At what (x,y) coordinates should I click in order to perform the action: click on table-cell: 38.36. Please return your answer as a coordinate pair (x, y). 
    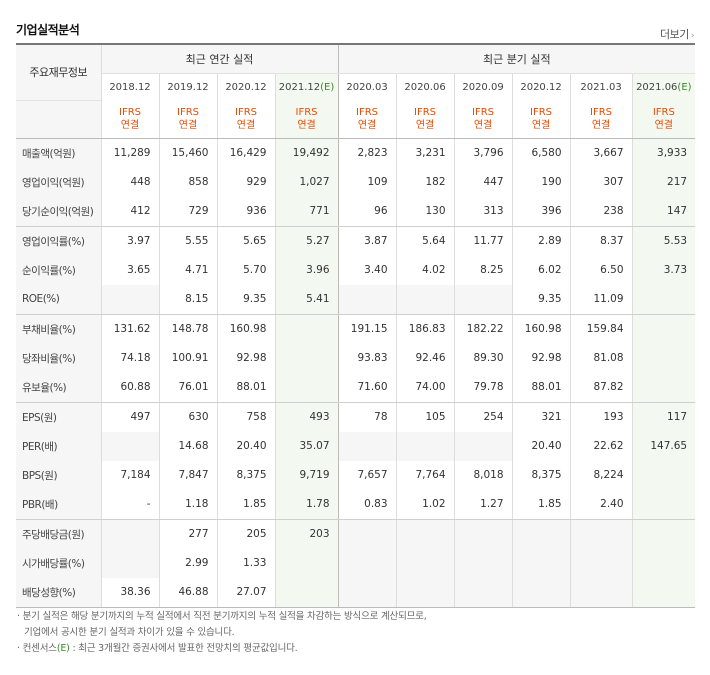
    Looking at the image, I should click on (129, 592).